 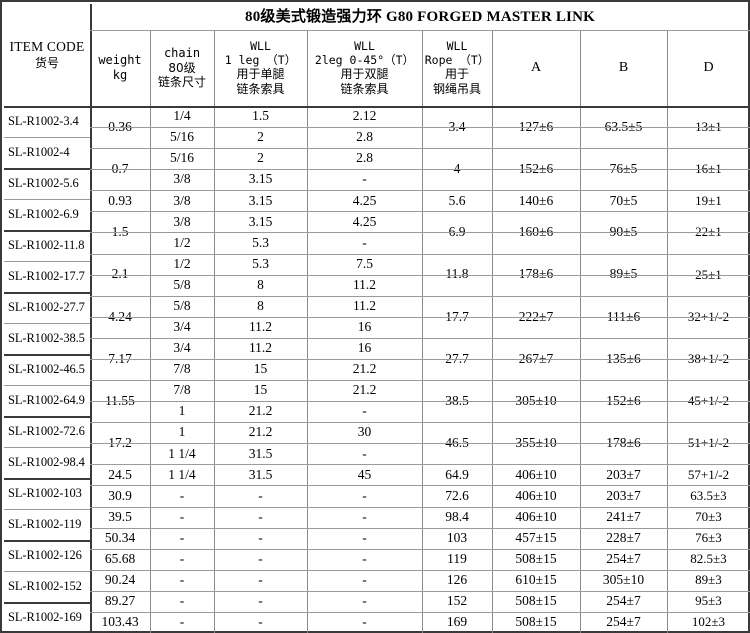 I want to click on wll-1leg-cell: 31.5, so click(x=260, y=474).